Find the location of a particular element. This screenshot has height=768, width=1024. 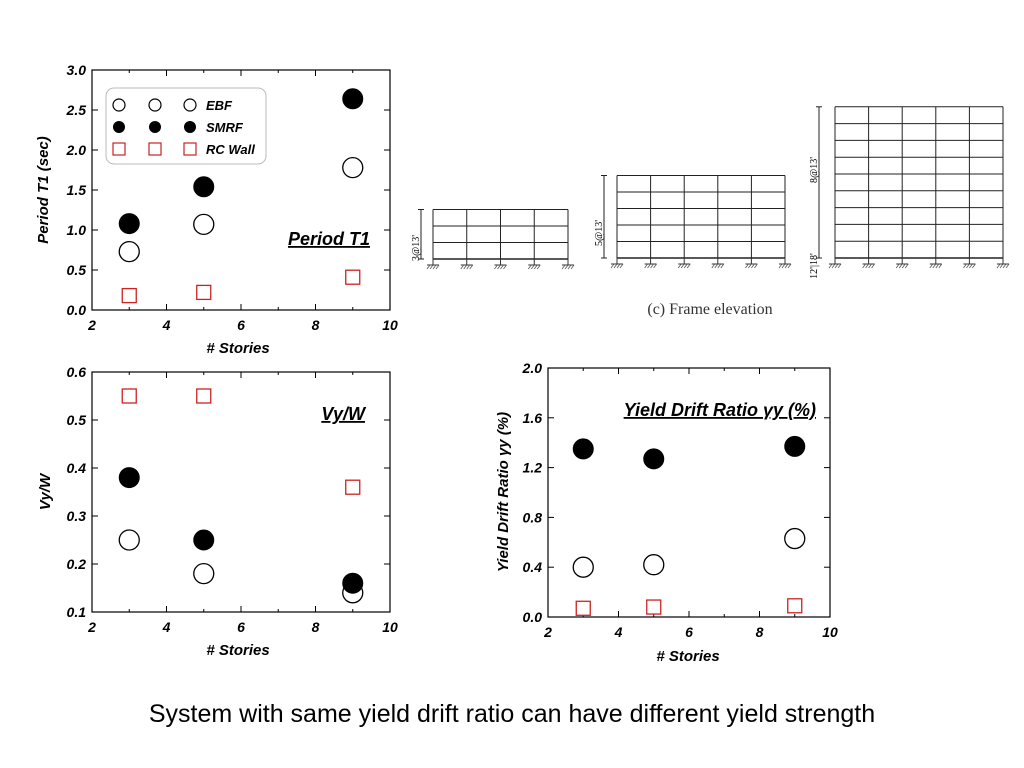

y-tick-label: 2.5 is located at coordinates (76, 110).